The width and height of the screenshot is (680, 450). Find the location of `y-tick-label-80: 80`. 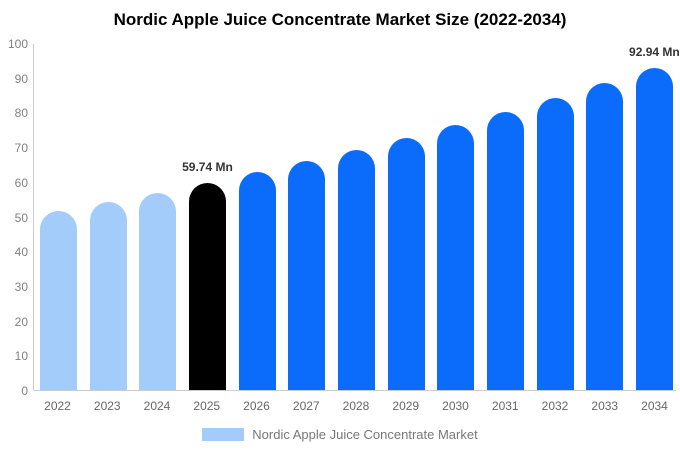

y-tick-label-80: 80 is located at coordinates (21, 113).